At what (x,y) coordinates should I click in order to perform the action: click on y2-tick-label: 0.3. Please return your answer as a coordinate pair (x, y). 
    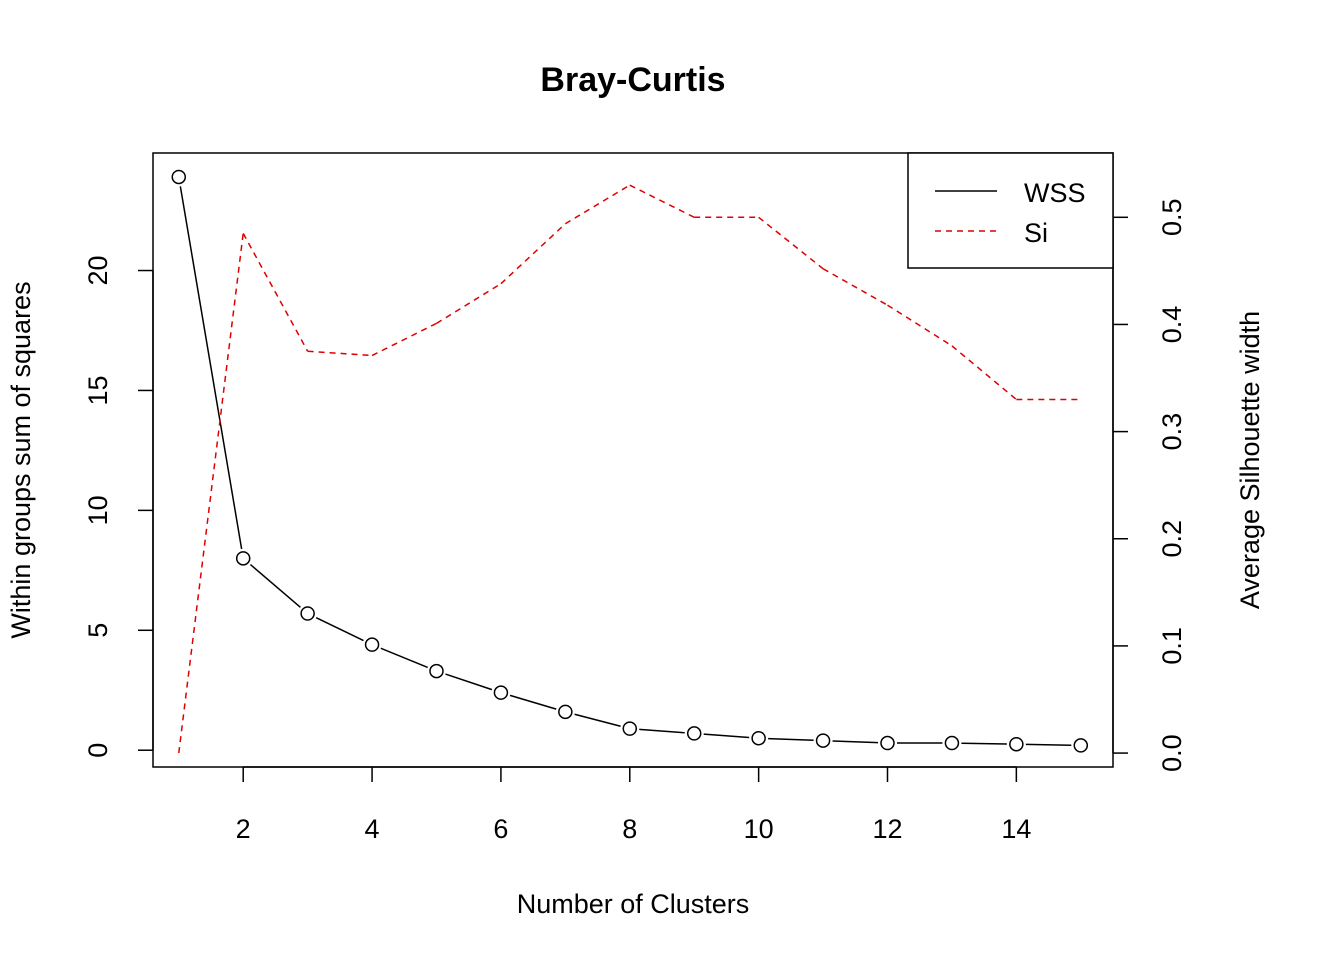
    Looking at the image, I should click on (1172, 432).